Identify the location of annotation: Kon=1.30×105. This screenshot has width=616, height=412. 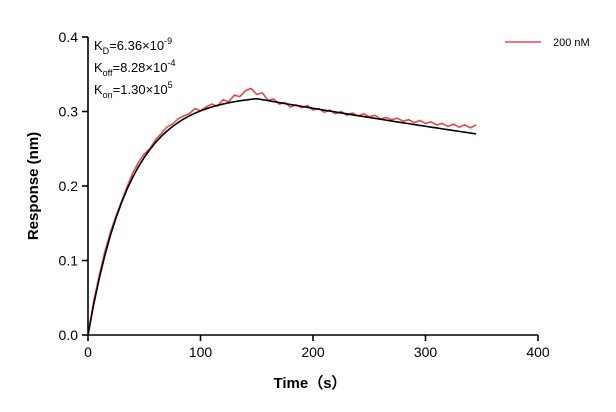
(133, 90).